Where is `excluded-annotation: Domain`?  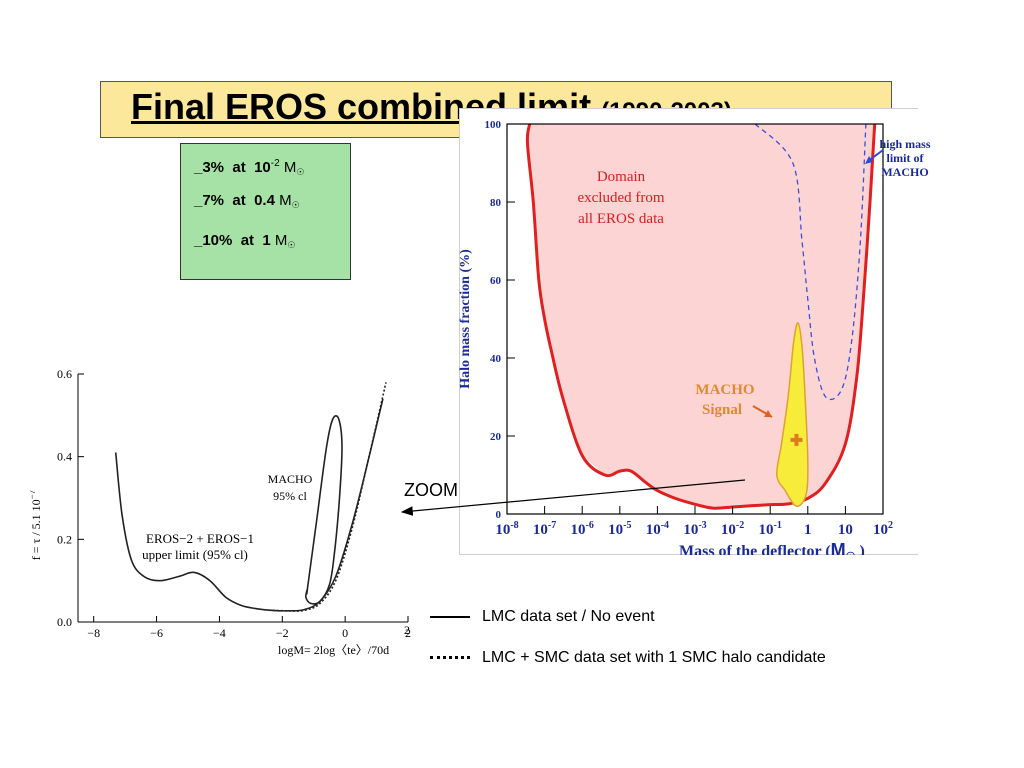 excluded-annotation: Domain is located at coordinates (621, 177).